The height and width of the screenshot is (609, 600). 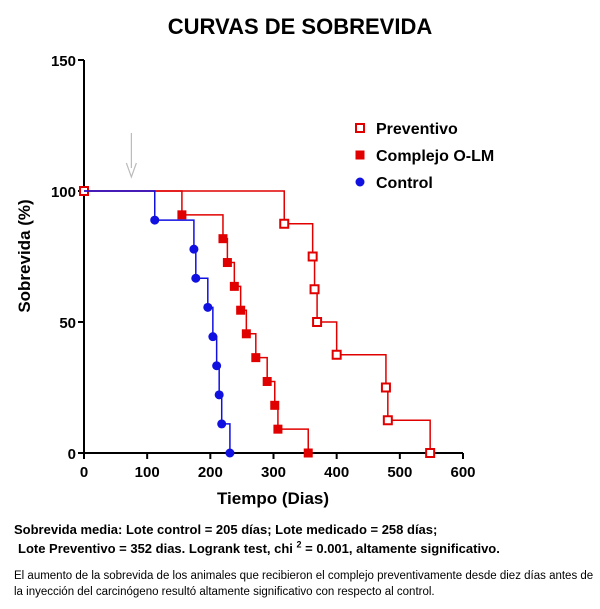 I want to click on chart-title: CURVAS DE SOBREVIDA, so click(x=300, y=26).